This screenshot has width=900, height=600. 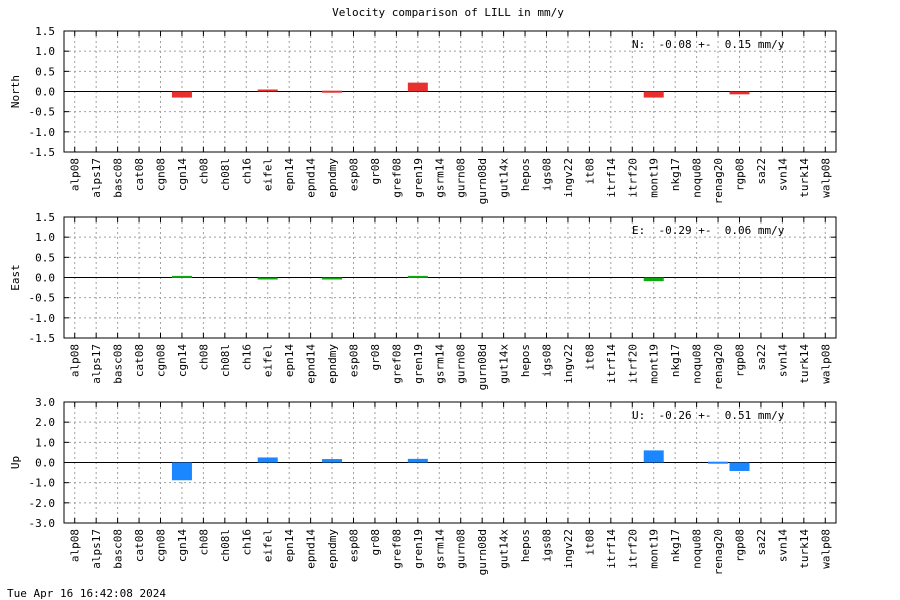 What do you see at coordinates (354, 360) in the screenshot?
I see `x-tick-label: esp08` at bounding box center [354, 360].